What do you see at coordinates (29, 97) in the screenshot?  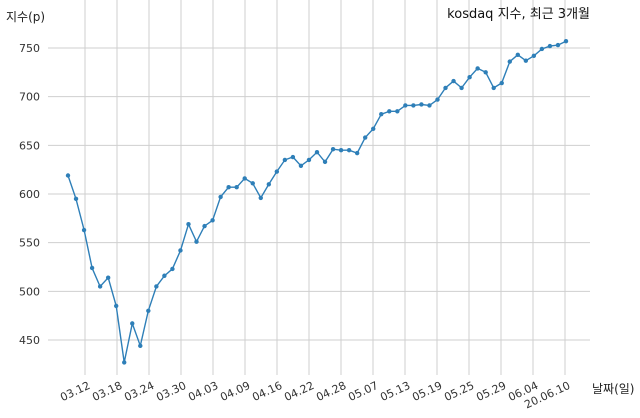 I see `y-tick-label: 700` at bounding box center [29, 97].